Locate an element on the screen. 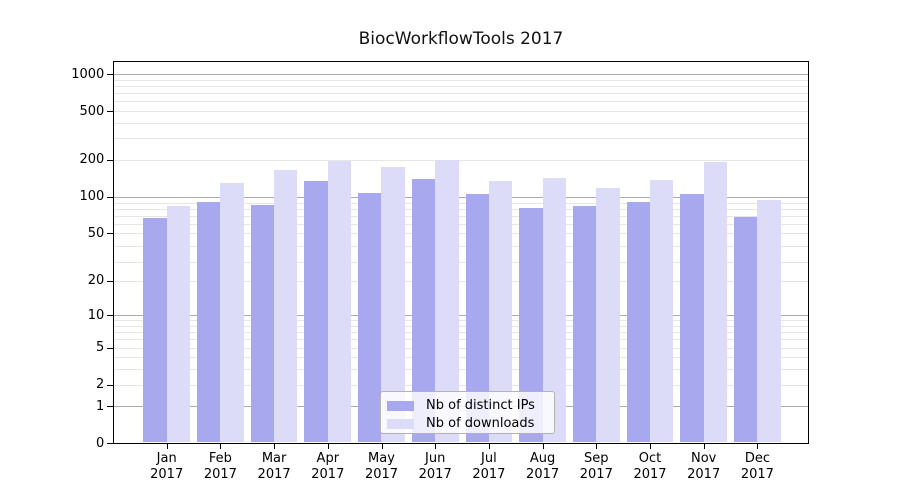 The width and height of the screenshot is (900, 500). bar-nb-of-distinct-ips-nov is located at coordinates (692, 318).